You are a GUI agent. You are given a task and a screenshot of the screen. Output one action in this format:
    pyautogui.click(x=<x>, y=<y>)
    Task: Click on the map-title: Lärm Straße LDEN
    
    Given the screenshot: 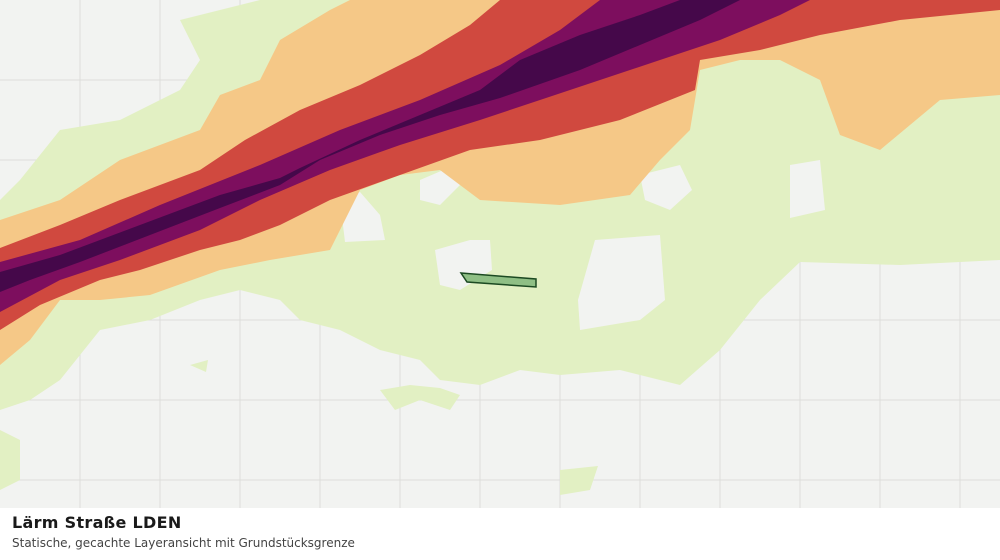 What is the action you would take?
    pyautogui.click(x=97, y=522)
    